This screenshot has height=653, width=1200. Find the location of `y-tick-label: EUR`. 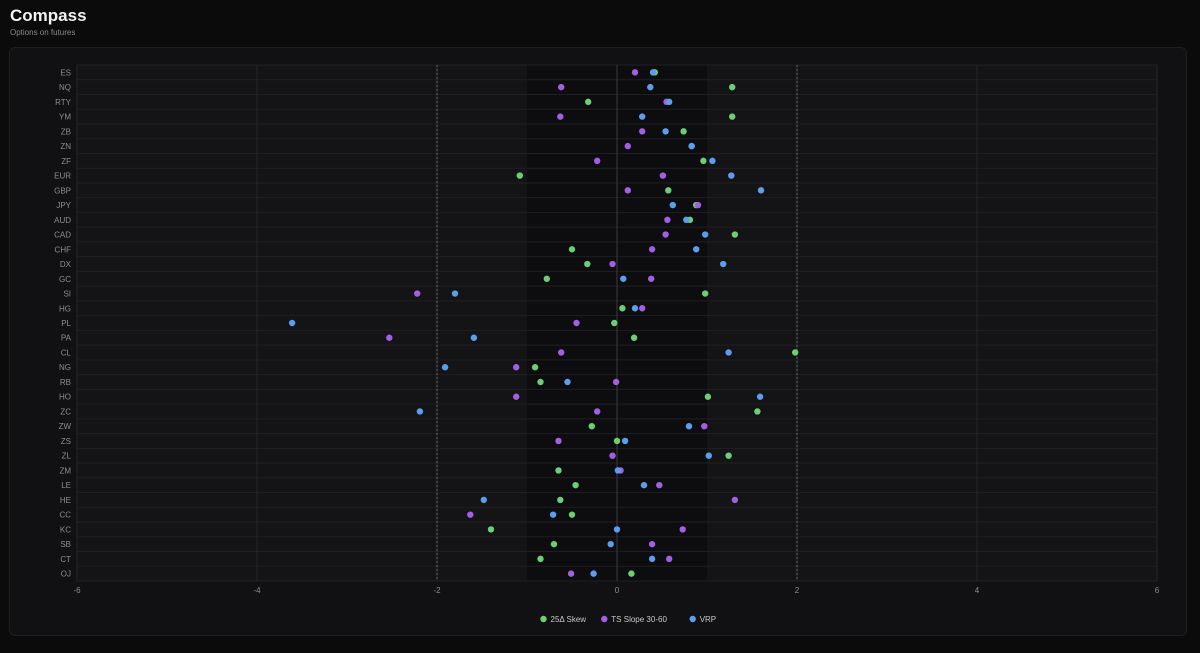

y-tick-label: EUR is located at coordinates (62, 176).